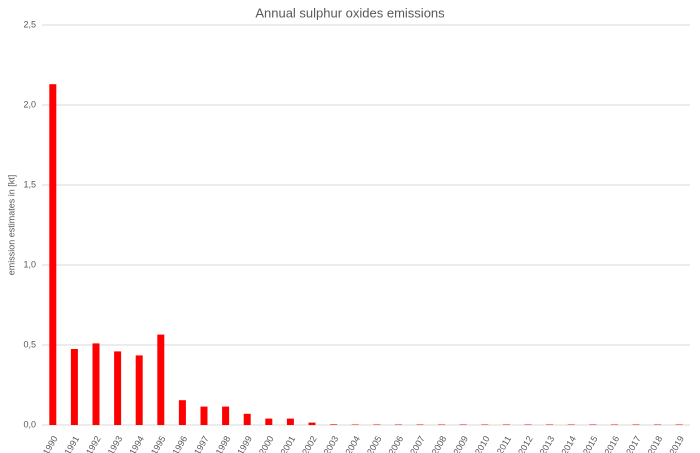  Describe the element at coordinates (460, 443) in the screenshot. I see `x-tick-label: 2009` at that location.